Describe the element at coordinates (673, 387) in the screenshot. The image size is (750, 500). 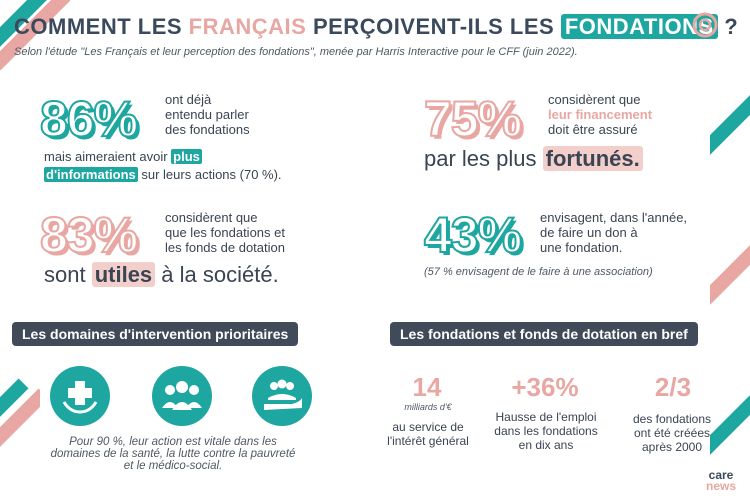
I see `brief-stat-3-value: 2/3` at that location.